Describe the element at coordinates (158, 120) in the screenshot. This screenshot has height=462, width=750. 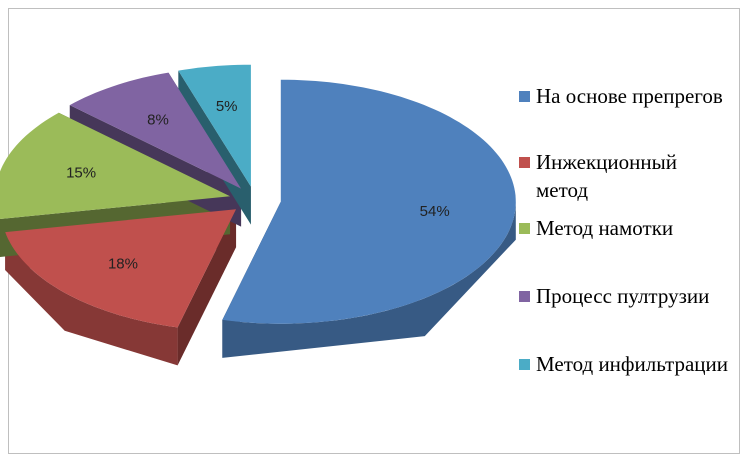
I see `data-label: 8%` at that location.